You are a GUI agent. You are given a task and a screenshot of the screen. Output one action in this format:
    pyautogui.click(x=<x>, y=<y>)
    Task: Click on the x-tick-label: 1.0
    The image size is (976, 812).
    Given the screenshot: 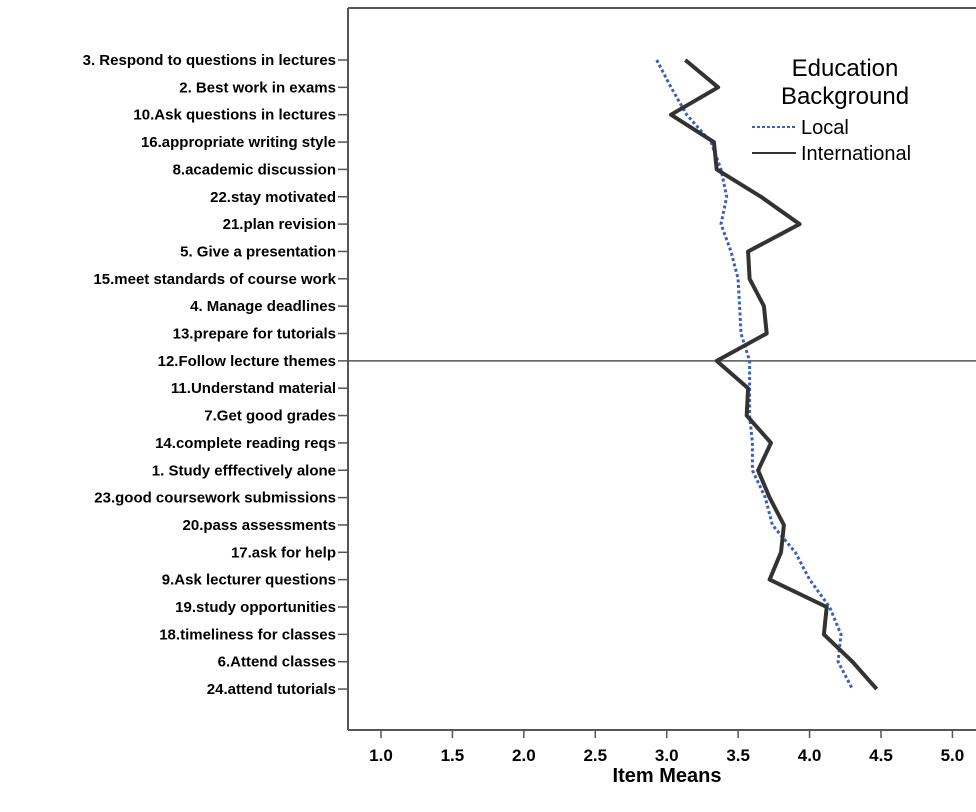 What is the action you would take?
    pyautogui.click(x=381, y=755)
    